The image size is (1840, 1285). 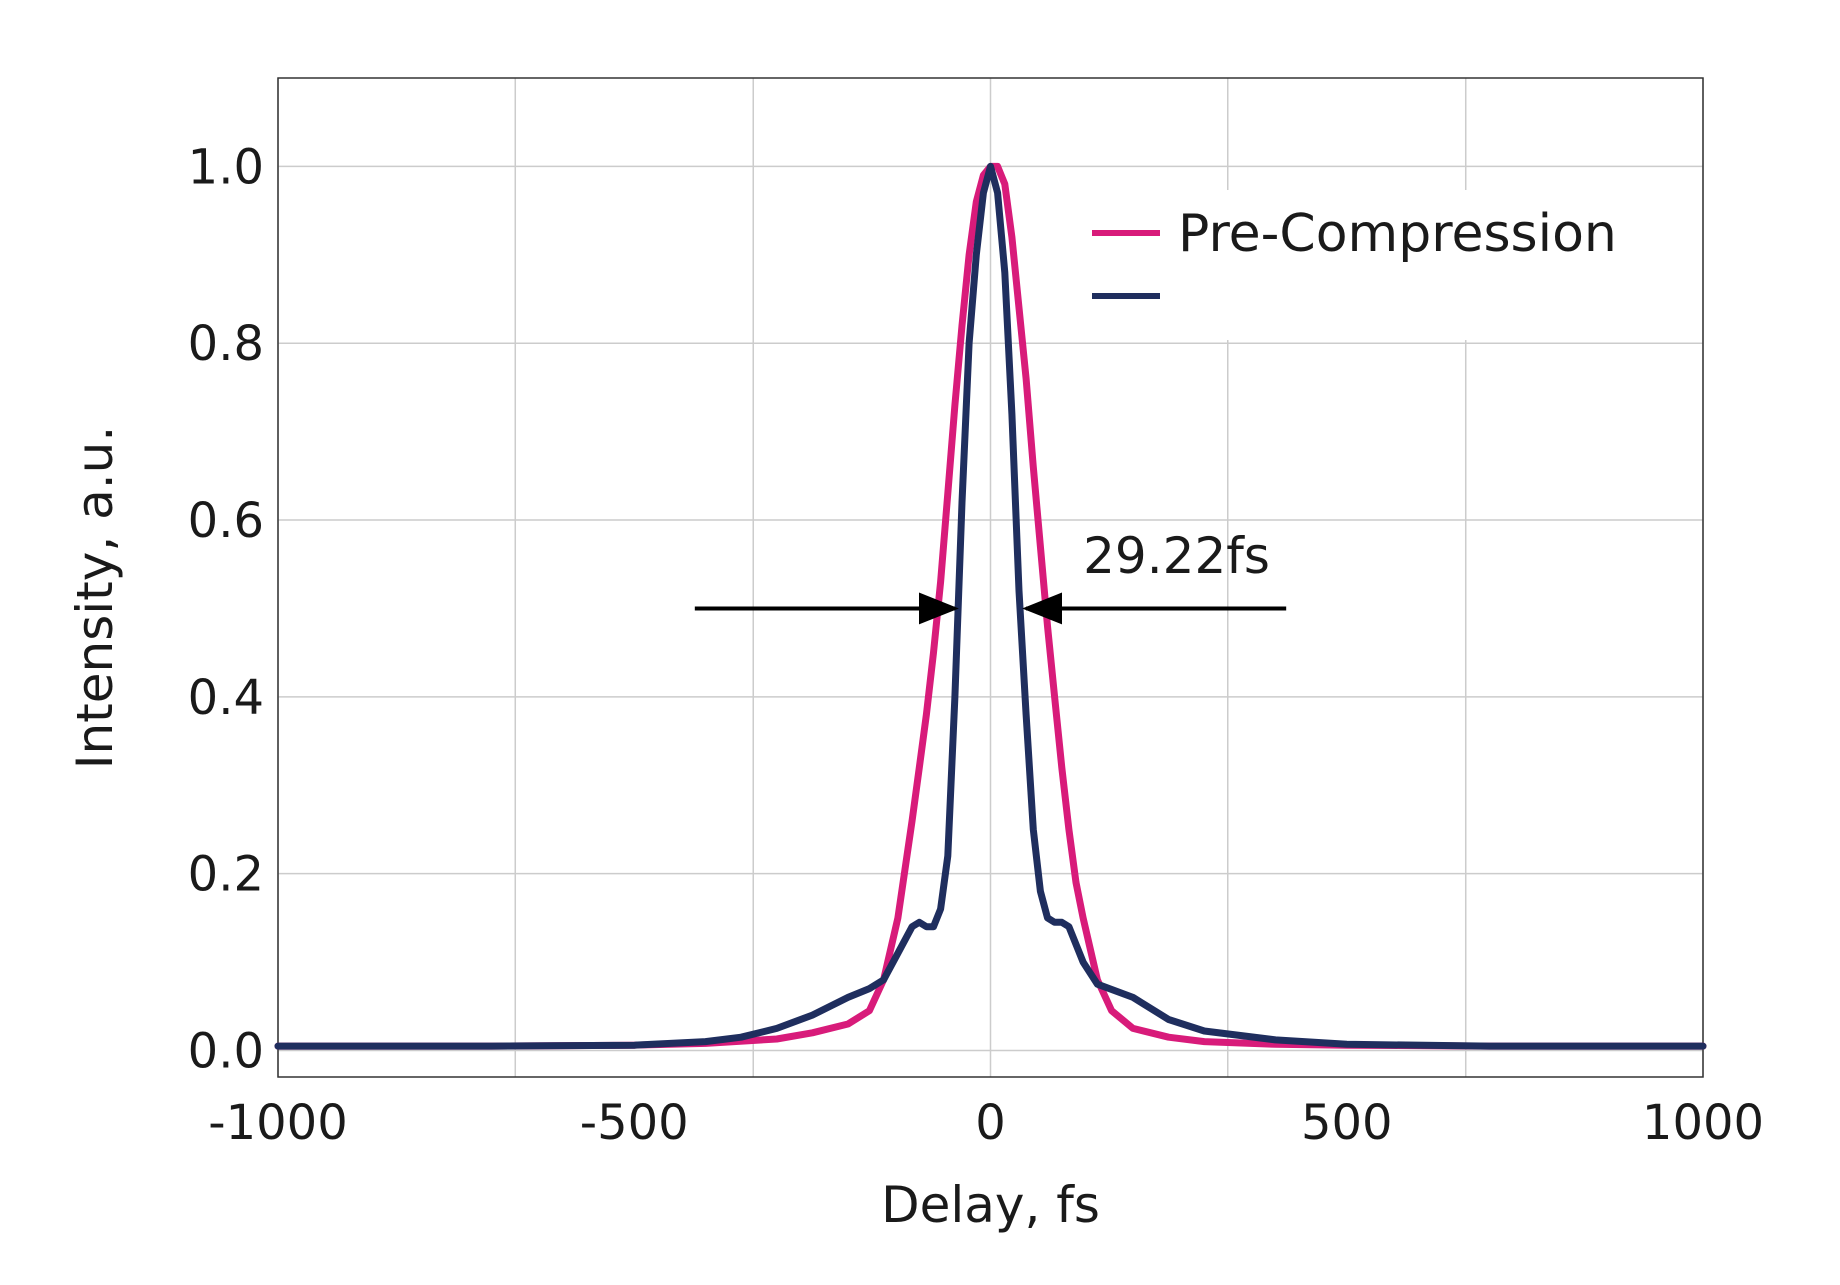 What do you see at coordinates (1703, 1123) in the screenshot?
I see `x-tick-label: 1000` at bounding box center [1703, 1123].